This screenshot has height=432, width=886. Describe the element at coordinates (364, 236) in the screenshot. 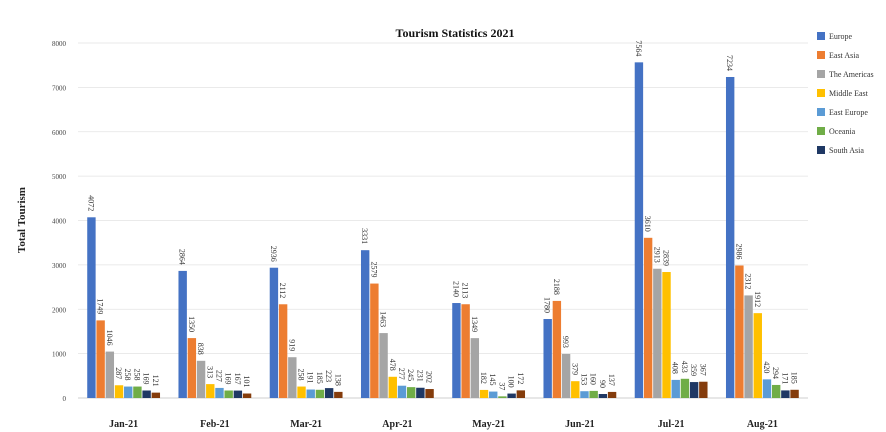

I see `data-label: 3331` at that location.